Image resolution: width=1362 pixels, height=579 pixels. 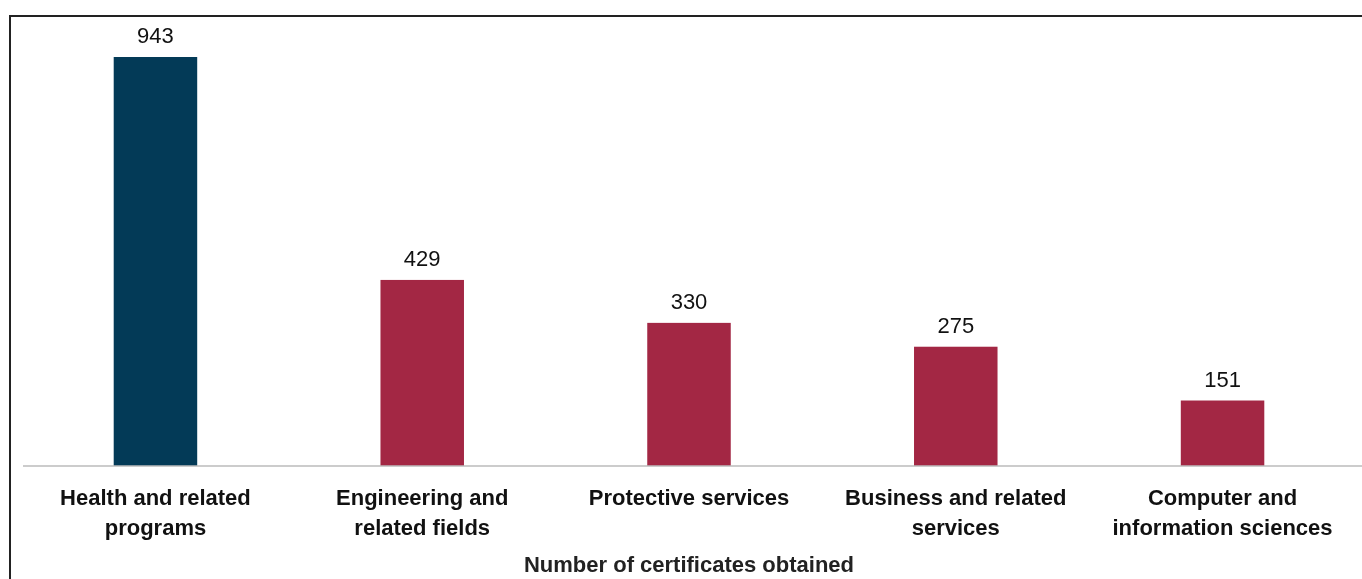 I want to click on data-label: 429, so click(x=422, y=258).